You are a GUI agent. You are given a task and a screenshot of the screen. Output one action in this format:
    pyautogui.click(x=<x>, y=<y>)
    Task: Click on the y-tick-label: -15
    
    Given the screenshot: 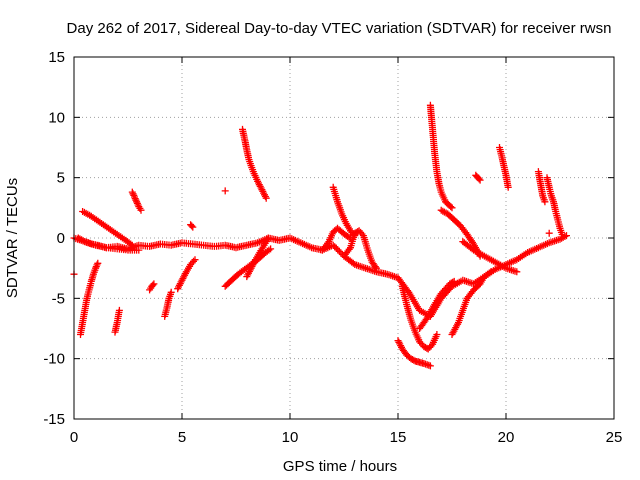 What is the action you would take?
    pyautogui.click(x=54, y=419)
    